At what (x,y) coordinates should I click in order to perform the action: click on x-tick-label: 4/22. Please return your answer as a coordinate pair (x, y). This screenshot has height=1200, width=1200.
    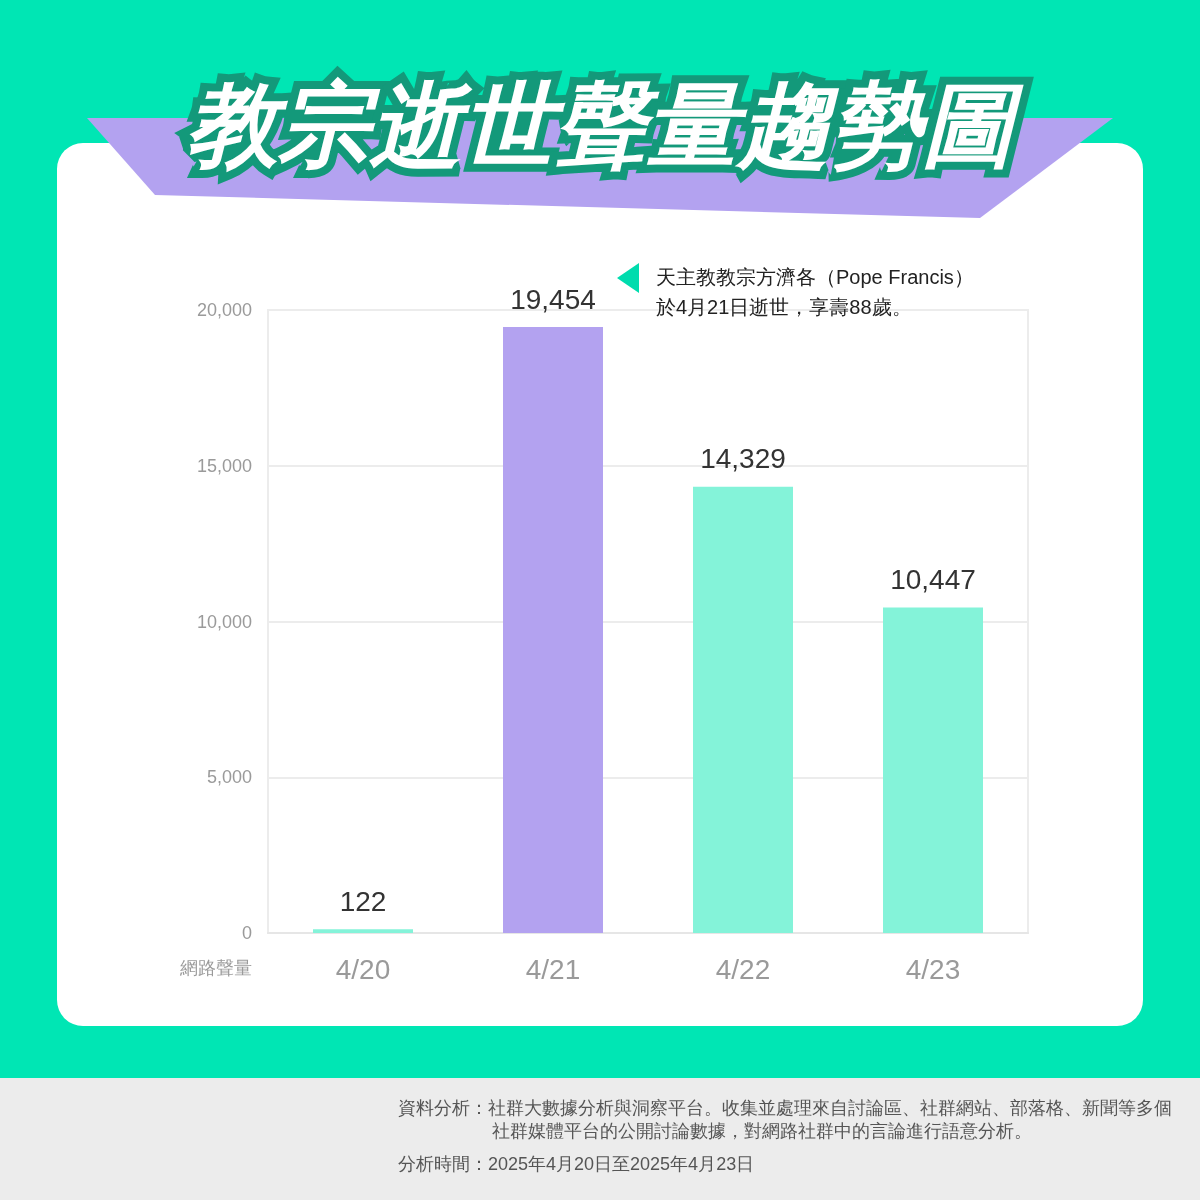
    Looking at the image, I should click on (743, 969).